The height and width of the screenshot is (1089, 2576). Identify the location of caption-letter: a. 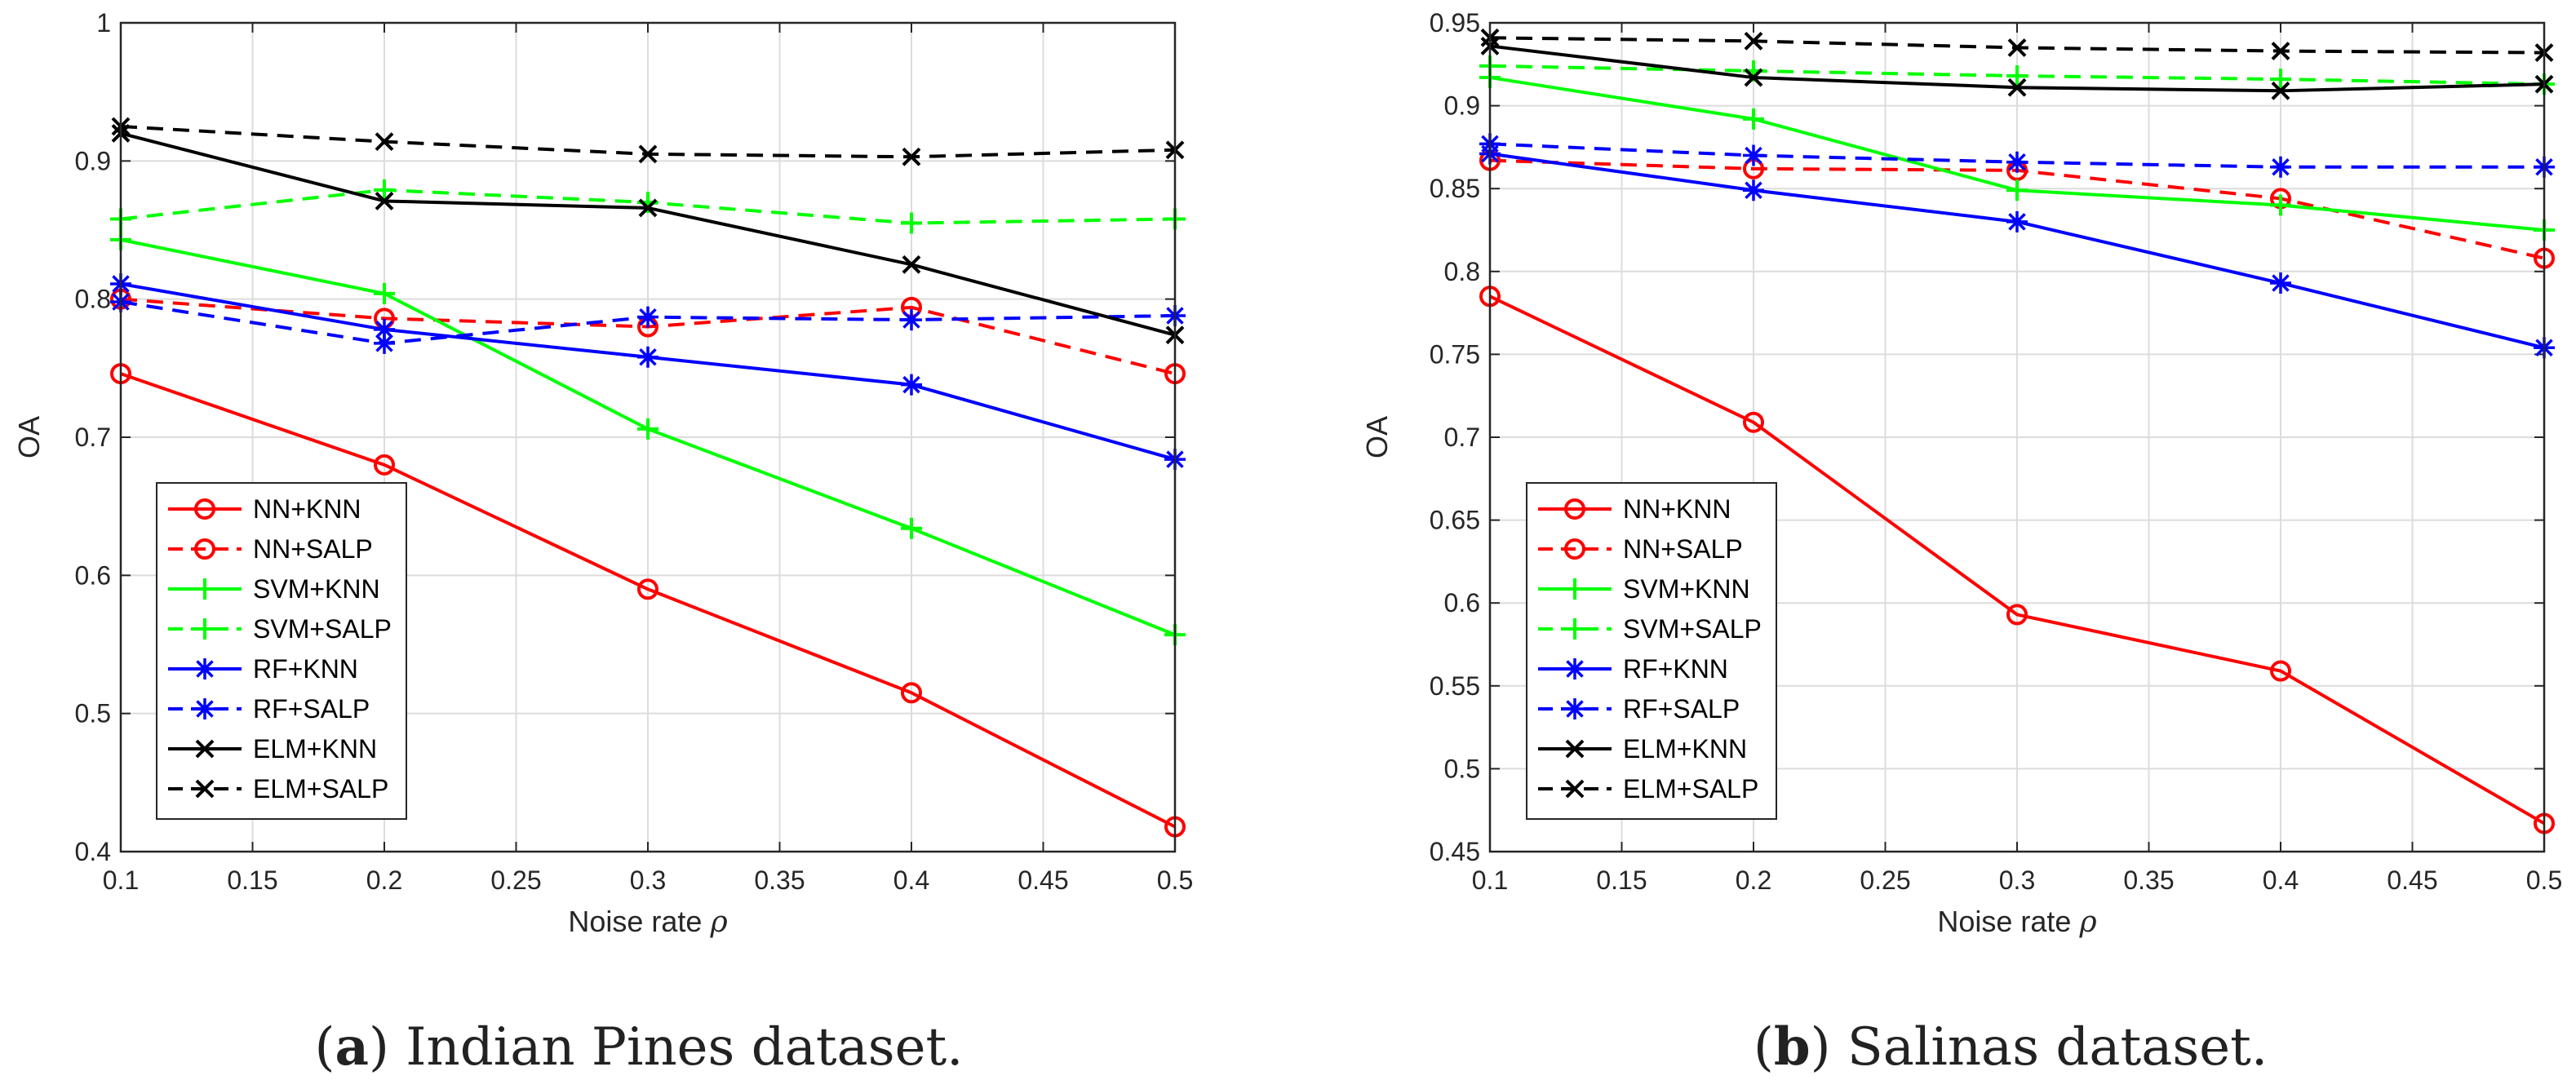
(351, 1047).